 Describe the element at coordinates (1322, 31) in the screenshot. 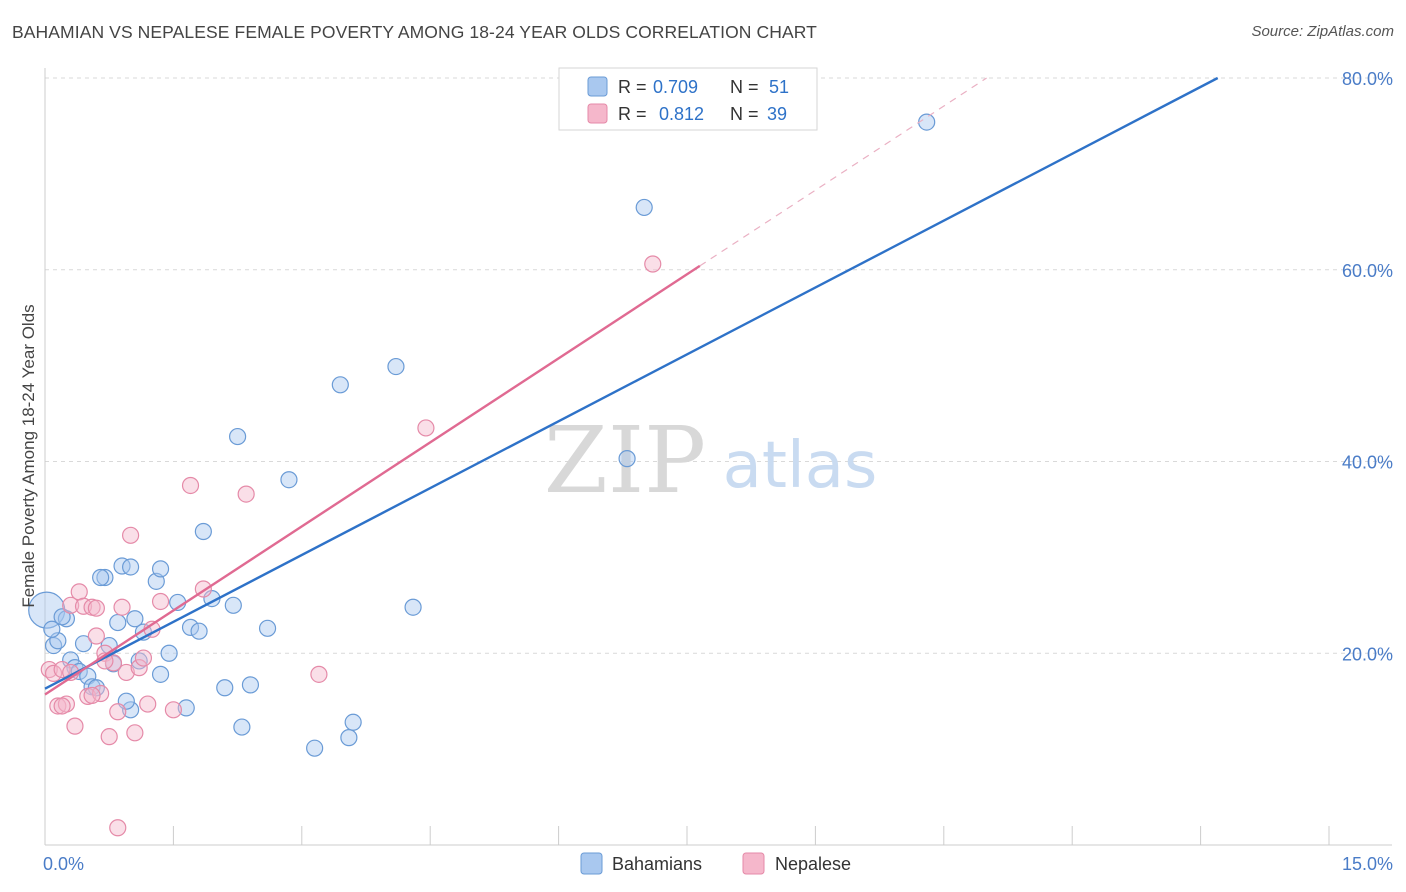

I see `source-label: Source: ZipAtlas.com` at that location.